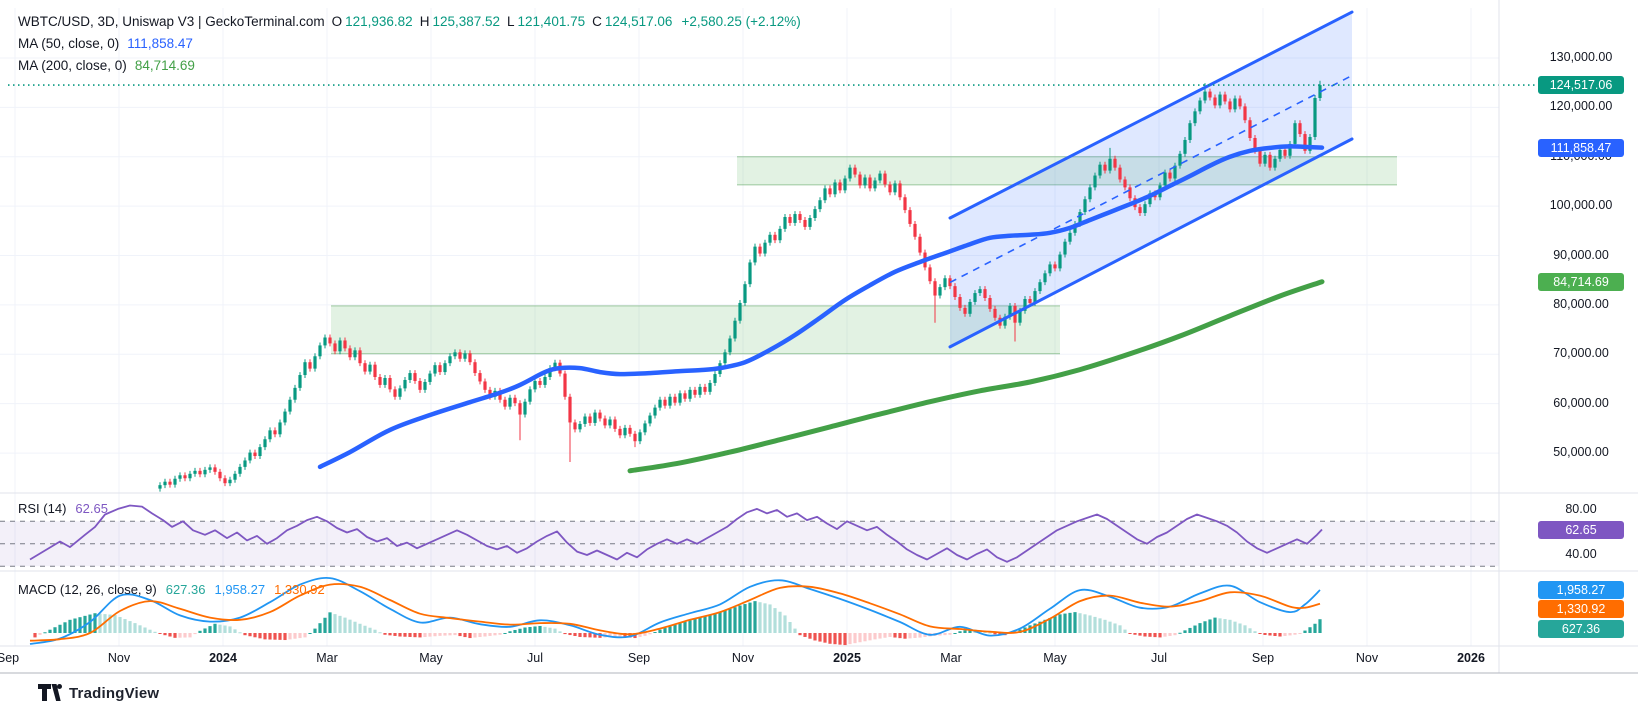  What do you see at coordinates (98, 693) in the screenshot?
I see `tradingview-logo: TradingView` at bounding box center [98, 693].